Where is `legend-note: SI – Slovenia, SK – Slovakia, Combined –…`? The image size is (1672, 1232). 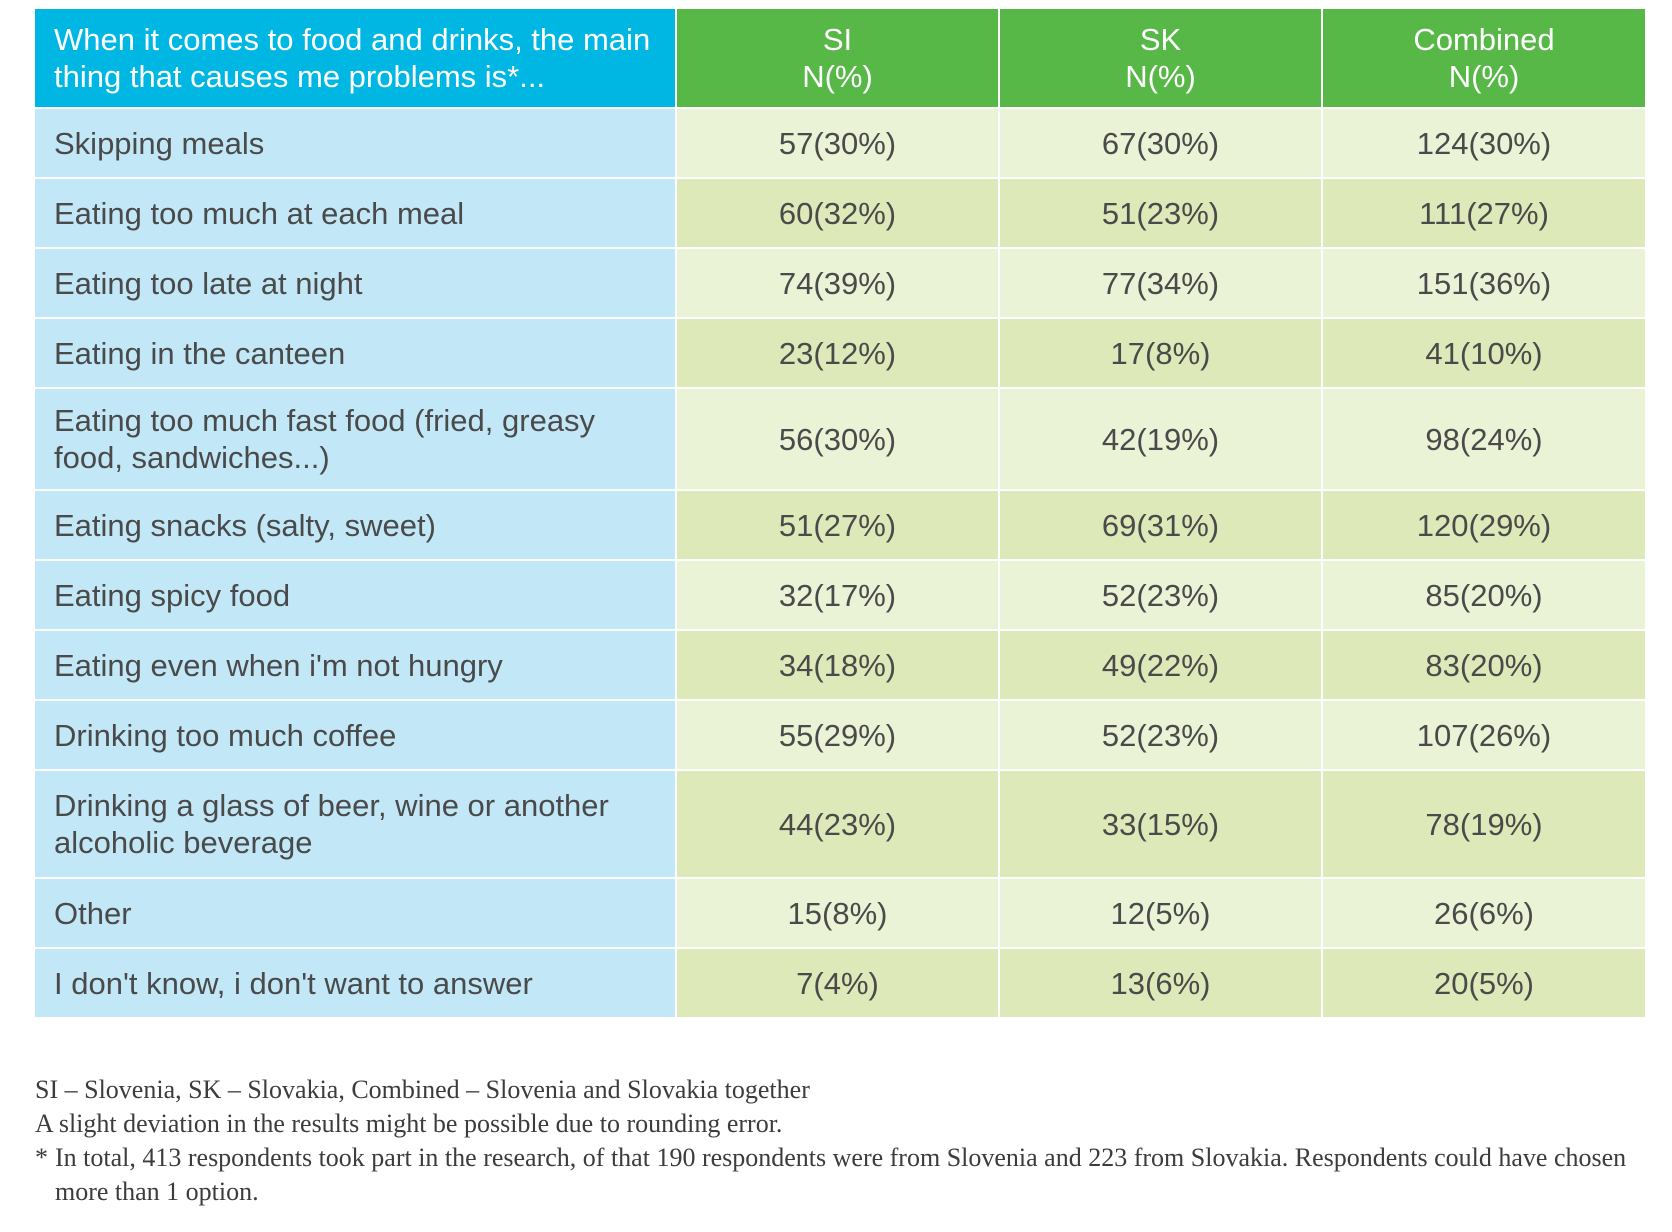 legend-note: SI – Slovenia, SK – Slovakia, Combined –… is located at coordinates (422, 1089).